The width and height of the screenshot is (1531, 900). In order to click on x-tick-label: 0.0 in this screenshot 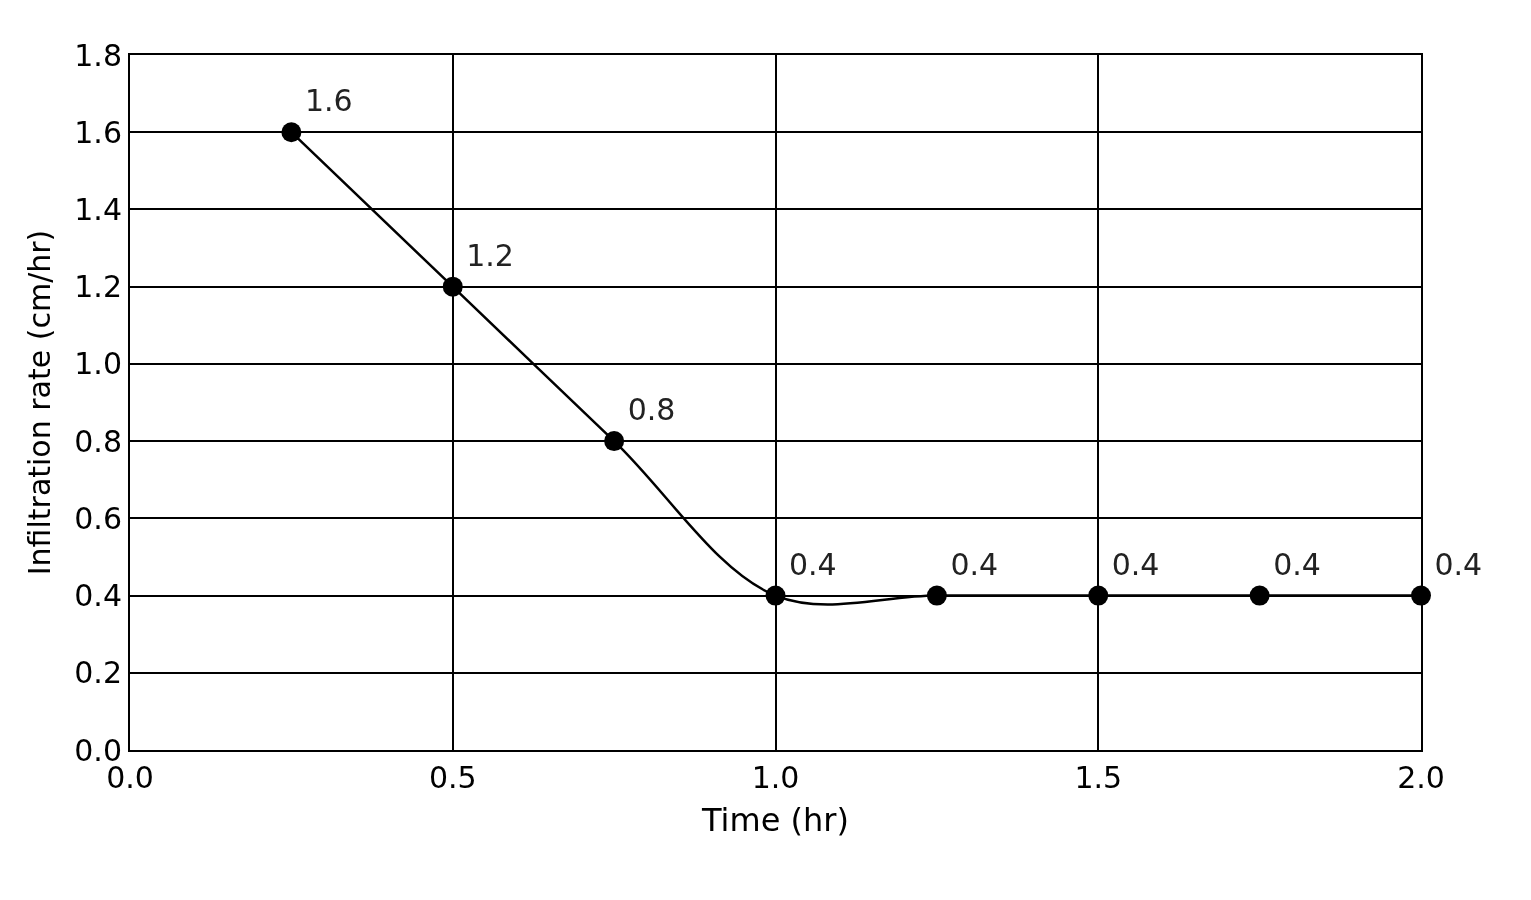, I will do `click(130, 777)`.